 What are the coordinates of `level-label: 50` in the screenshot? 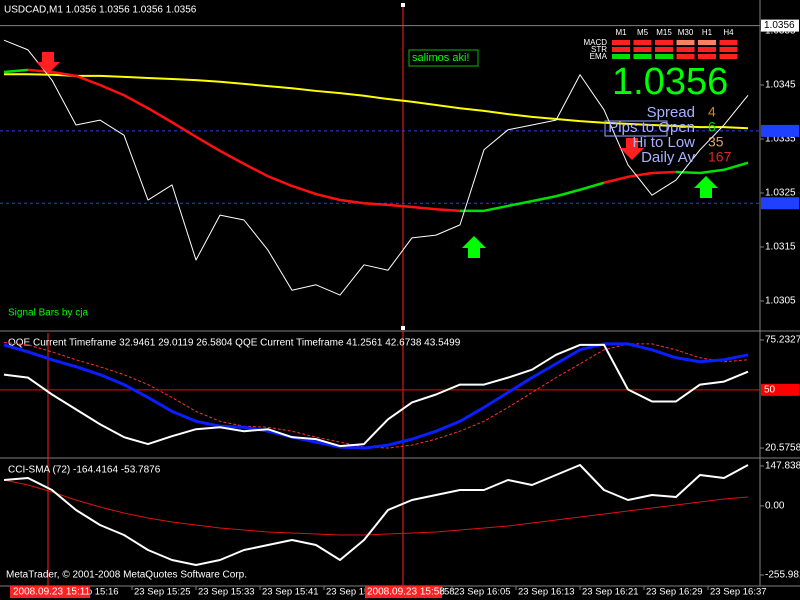 It's located at (770, 389).